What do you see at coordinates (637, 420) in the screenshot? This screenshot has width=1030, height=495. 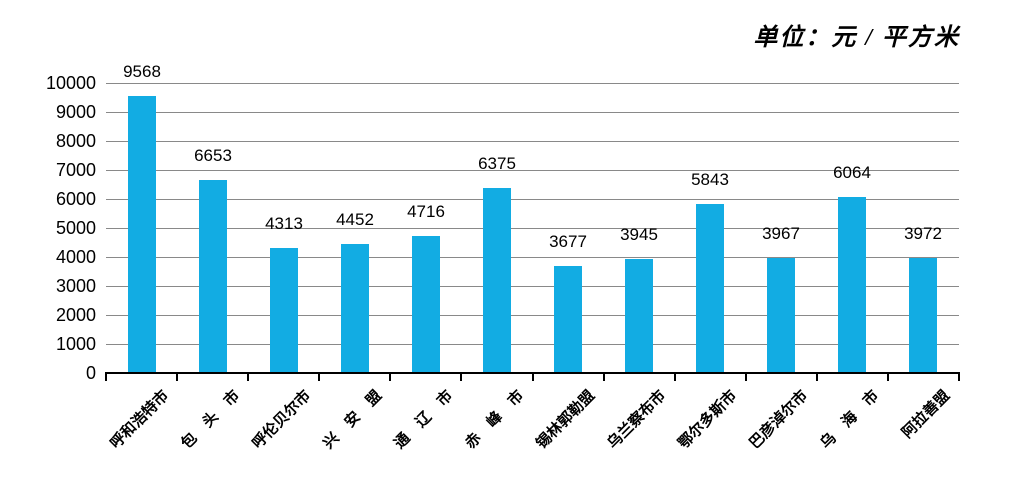 I see `x-axis-label: 乌兰察布市` at bounding box center [637, 420].